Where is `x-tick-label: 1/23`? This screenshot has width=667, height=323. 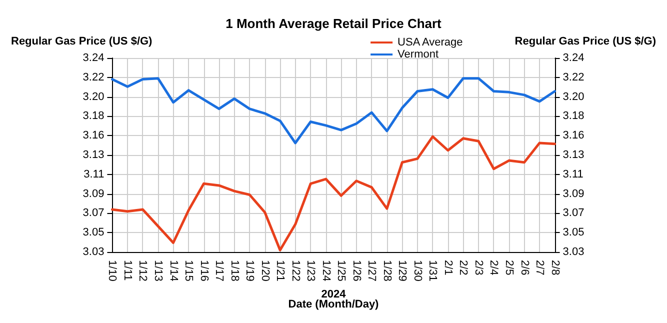 x-tick-label: 1/23 is located at coordinates (310, 271).